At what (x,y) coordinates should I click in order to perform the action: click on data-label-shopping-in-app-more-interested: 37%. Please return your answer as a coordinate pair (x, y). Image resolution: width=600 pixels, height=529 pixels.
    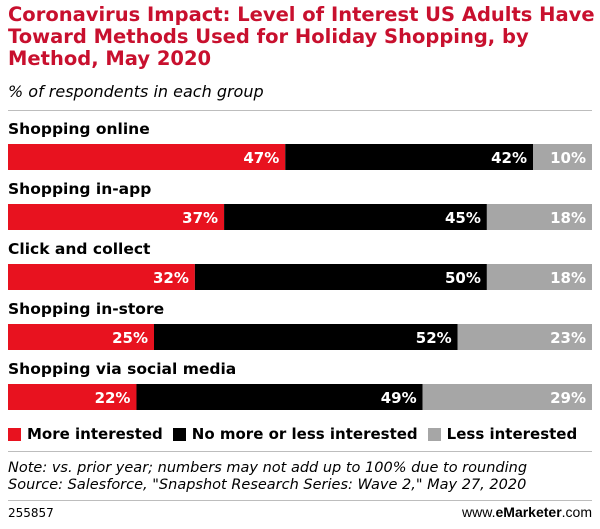
    Looking at the image, I should click on (200, 218).